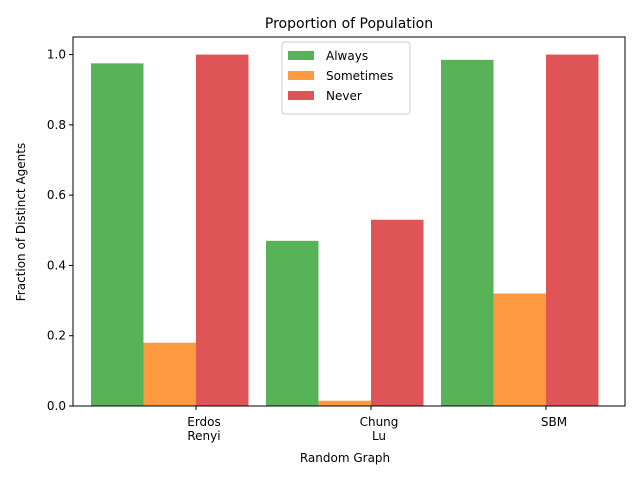 This screenshot has height=480, width=640. I want to click on legend-label-sometimes: Sometimes, so click(359, 76).